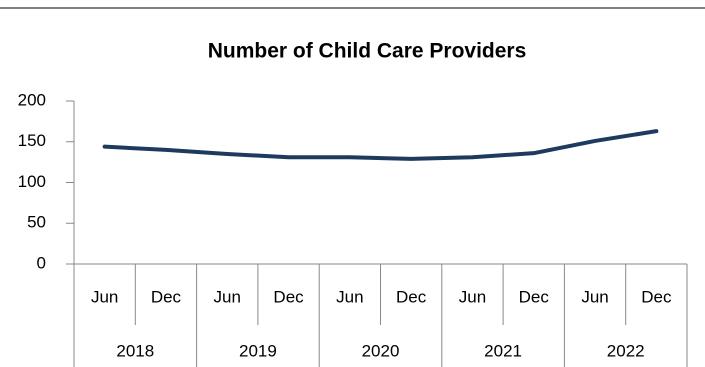  Describe the element at coordinates (367, 51) in the screenshot. I see `chart-title: Number of Child Care Providers` at that location.